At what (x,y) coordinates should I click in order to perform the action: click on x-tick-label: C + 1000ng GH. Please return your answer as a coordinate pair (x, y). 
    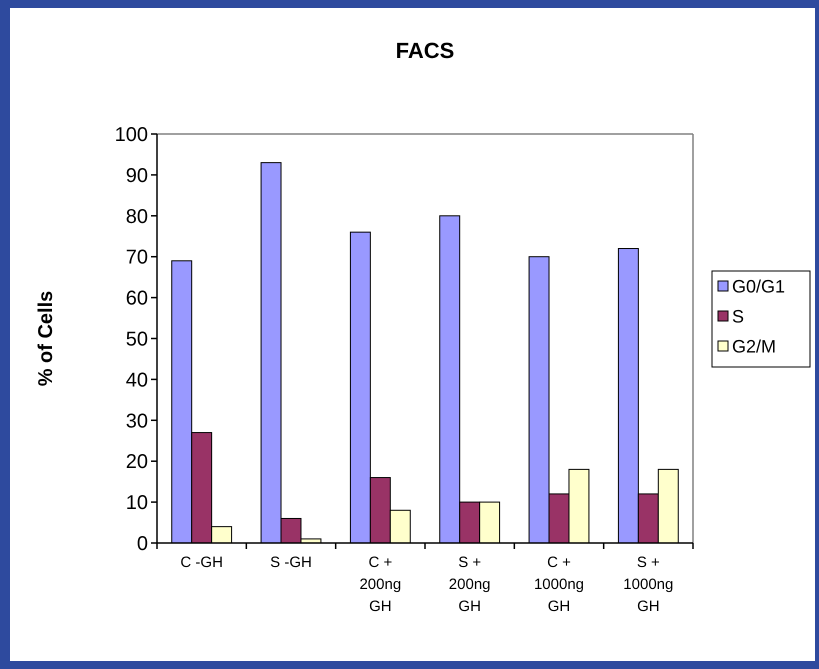
    Looking at the image, I should click on (559, 584).